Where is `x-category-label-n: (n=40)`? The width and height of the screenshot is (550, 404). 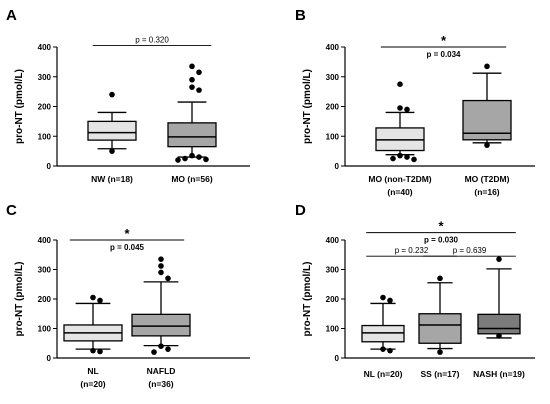
x-category-label-n: (n=40) is located at coordinates (399, 192).